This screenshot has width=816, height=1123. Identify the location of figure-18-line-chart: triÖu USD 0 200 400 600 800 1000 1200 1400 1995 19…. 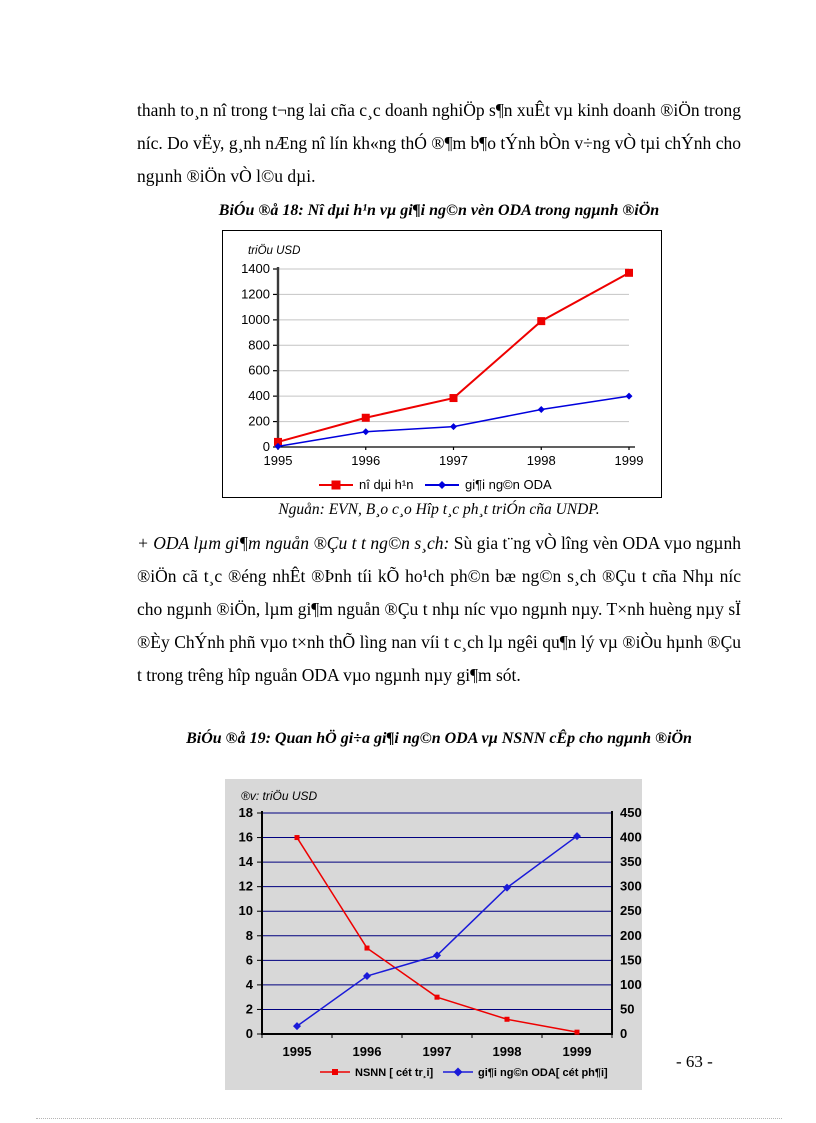
(442, 364).